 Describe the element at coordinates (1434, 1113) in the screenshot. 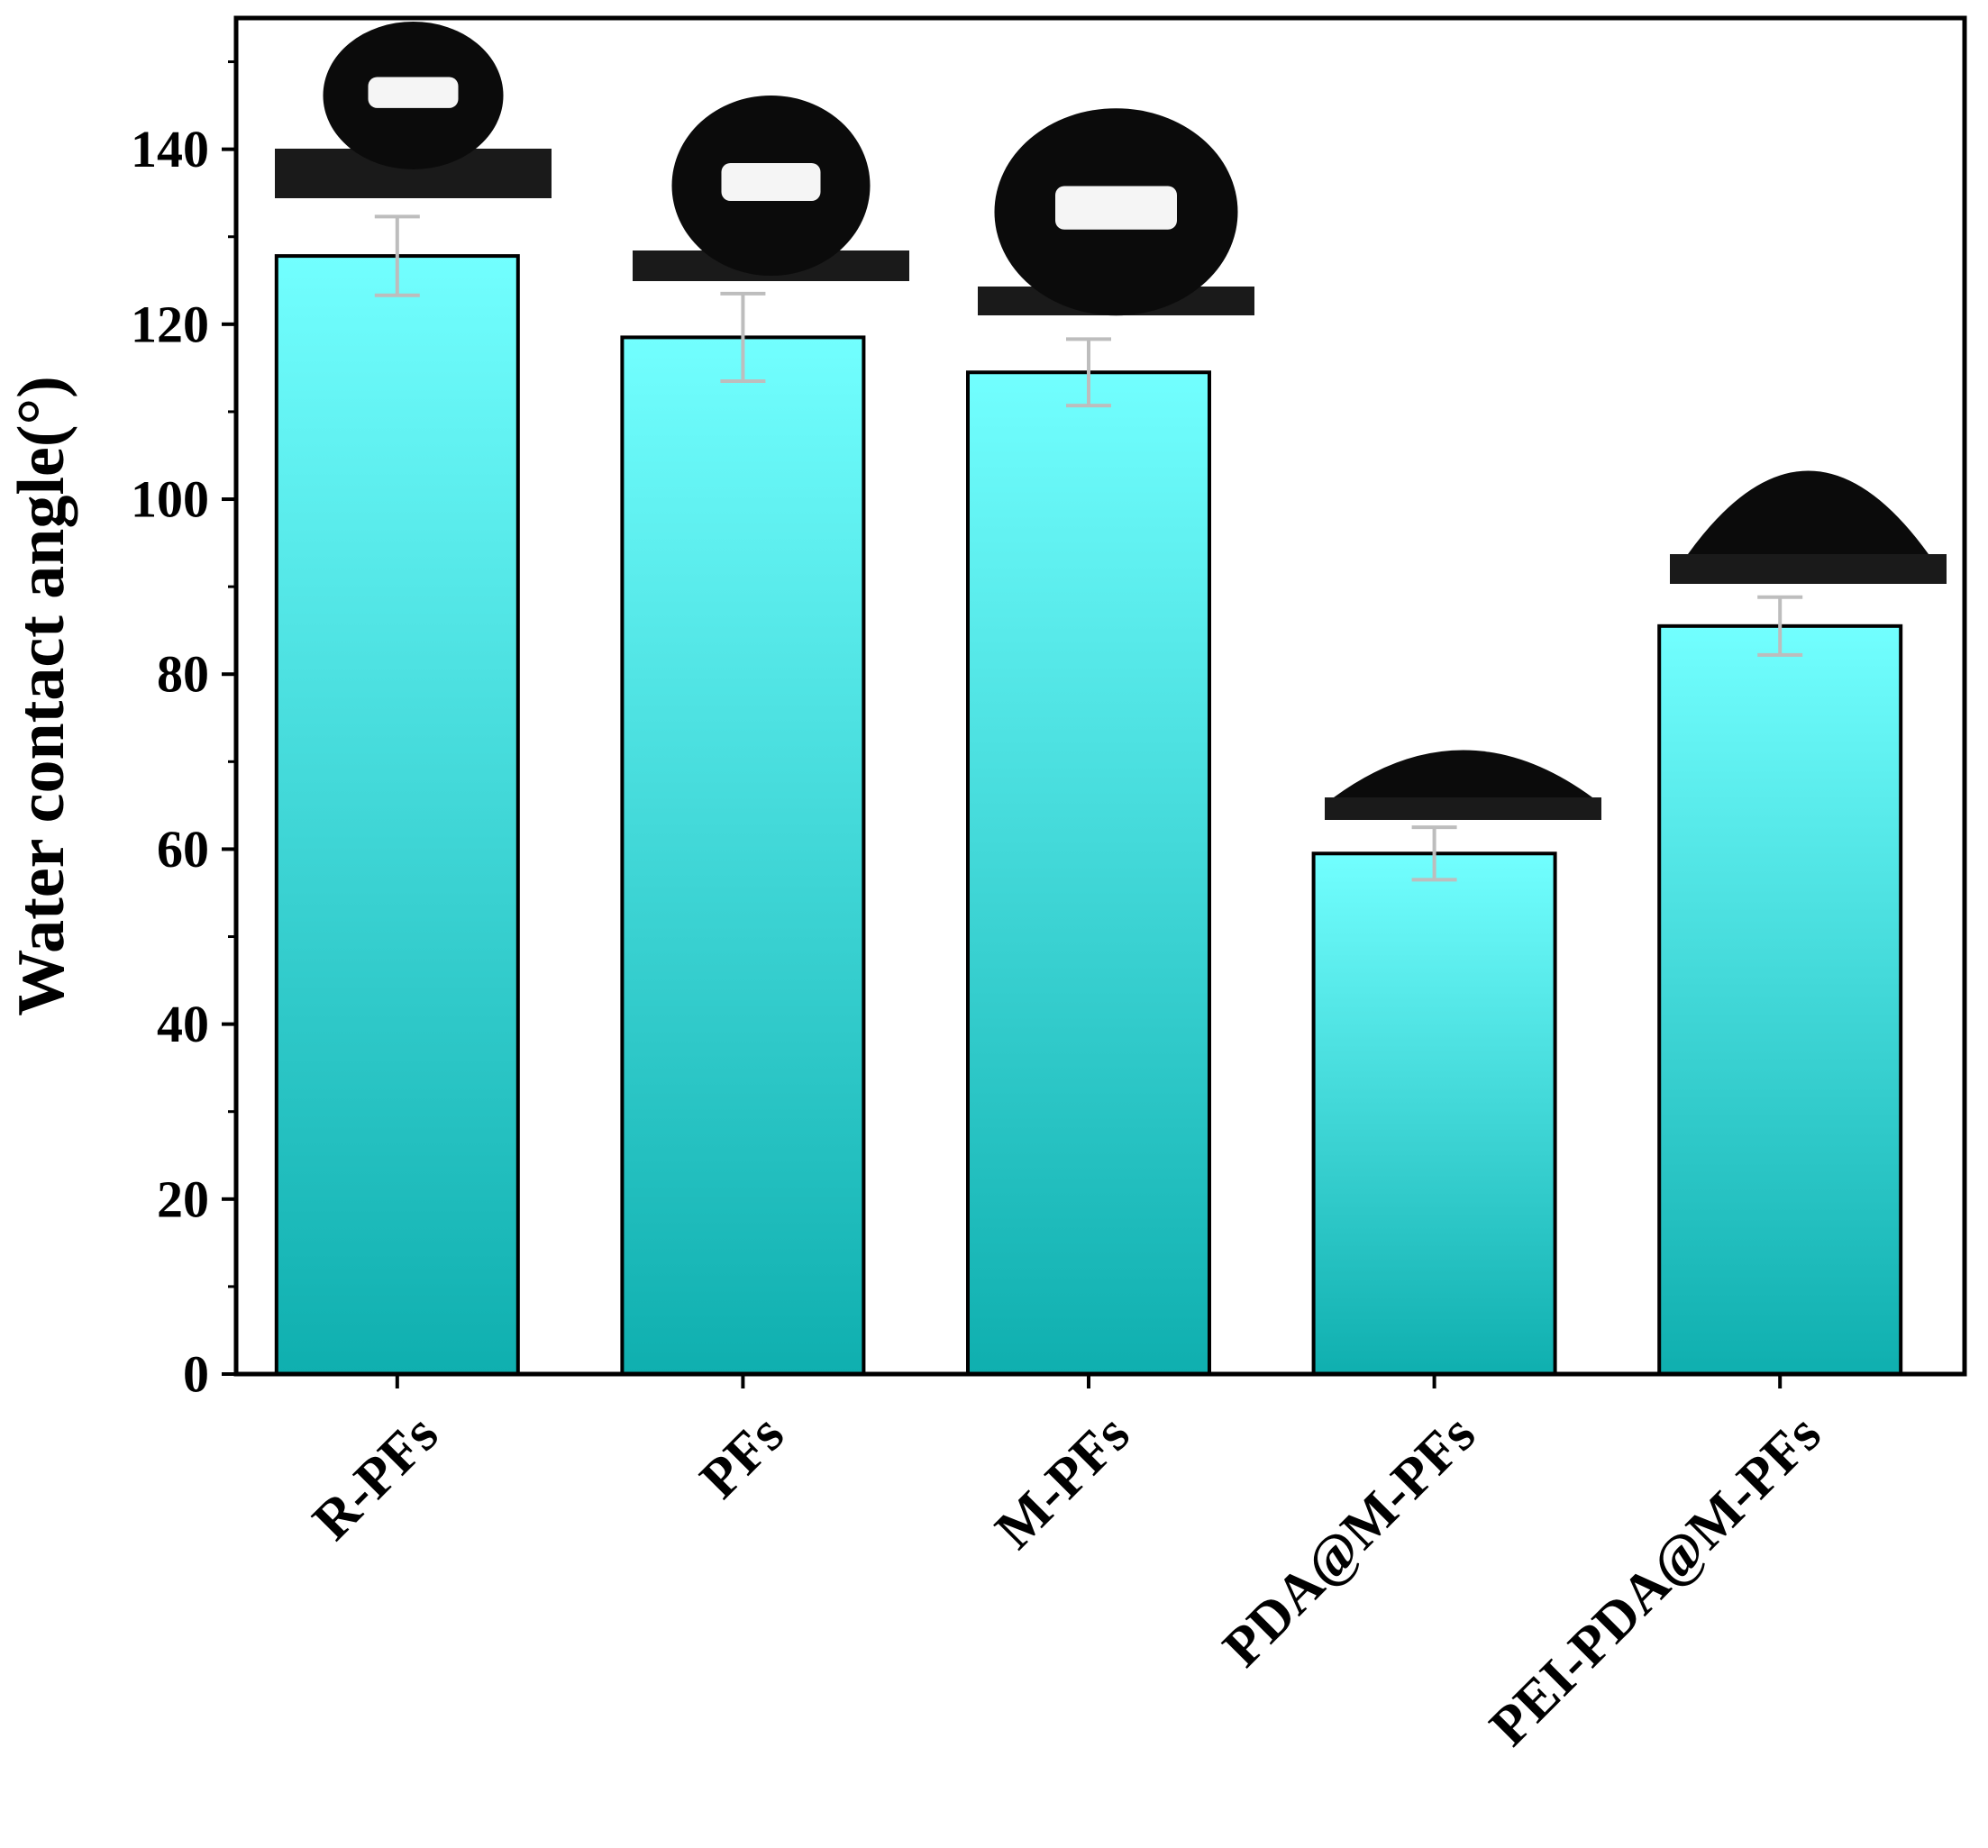

I see `bar-pda-m-pfs` at that location.